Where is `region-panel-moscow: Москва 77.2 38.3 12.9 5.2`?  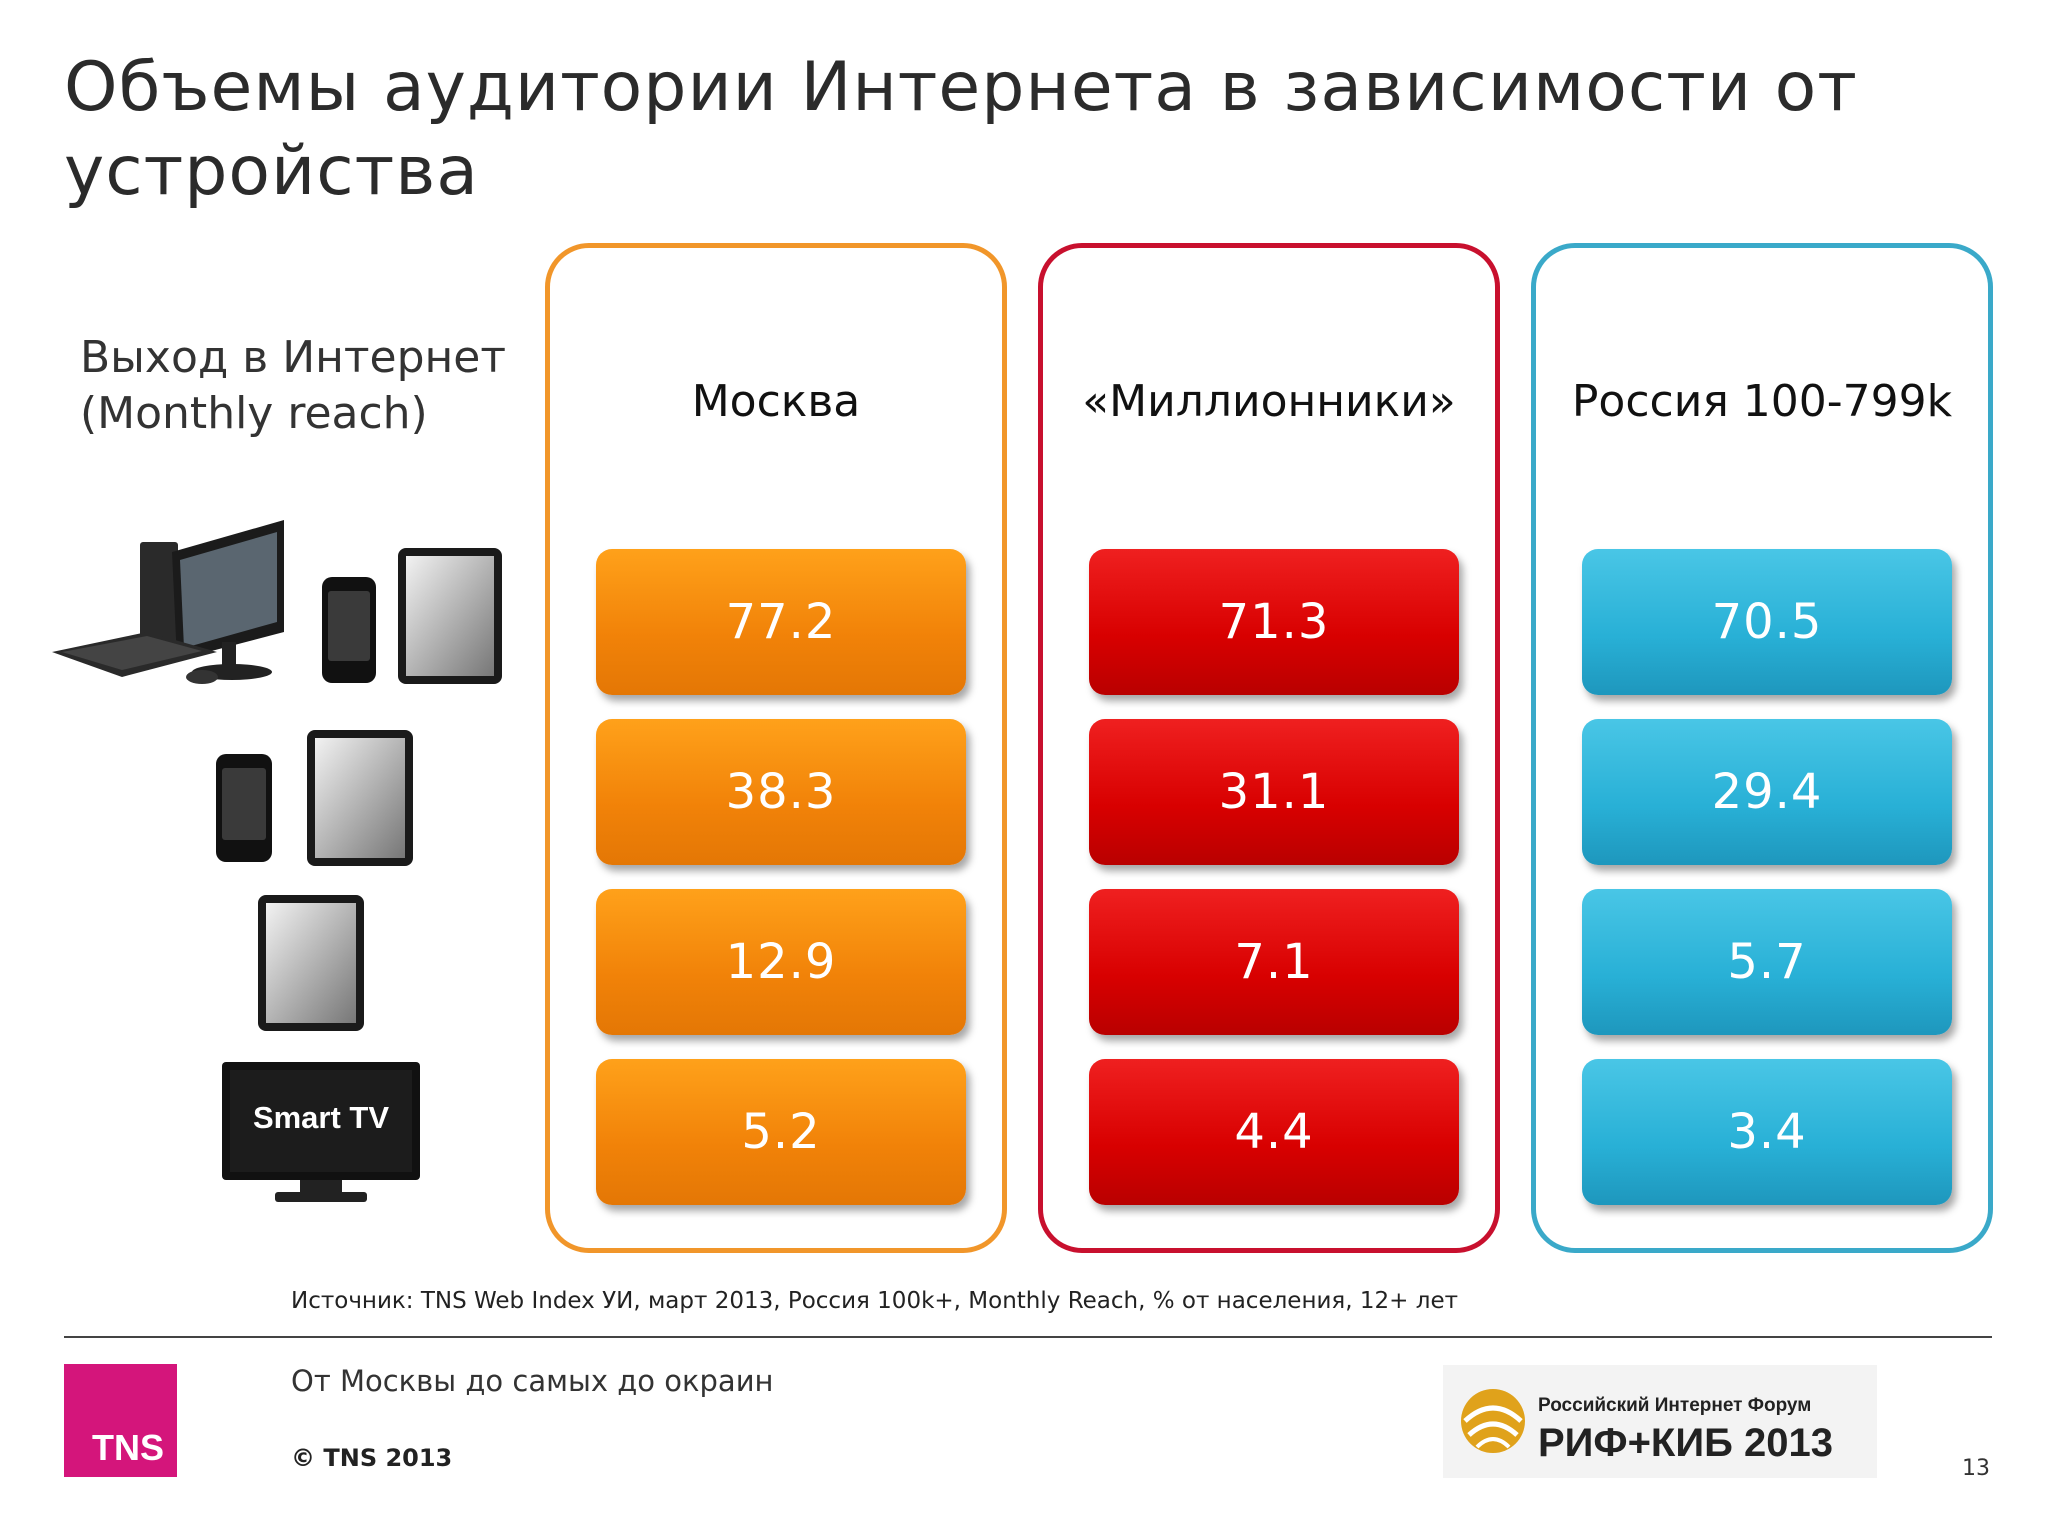
region-panel-moscow: Москва 77.2 38.3 12.9 5.2 is located at coordinates (776, 748).